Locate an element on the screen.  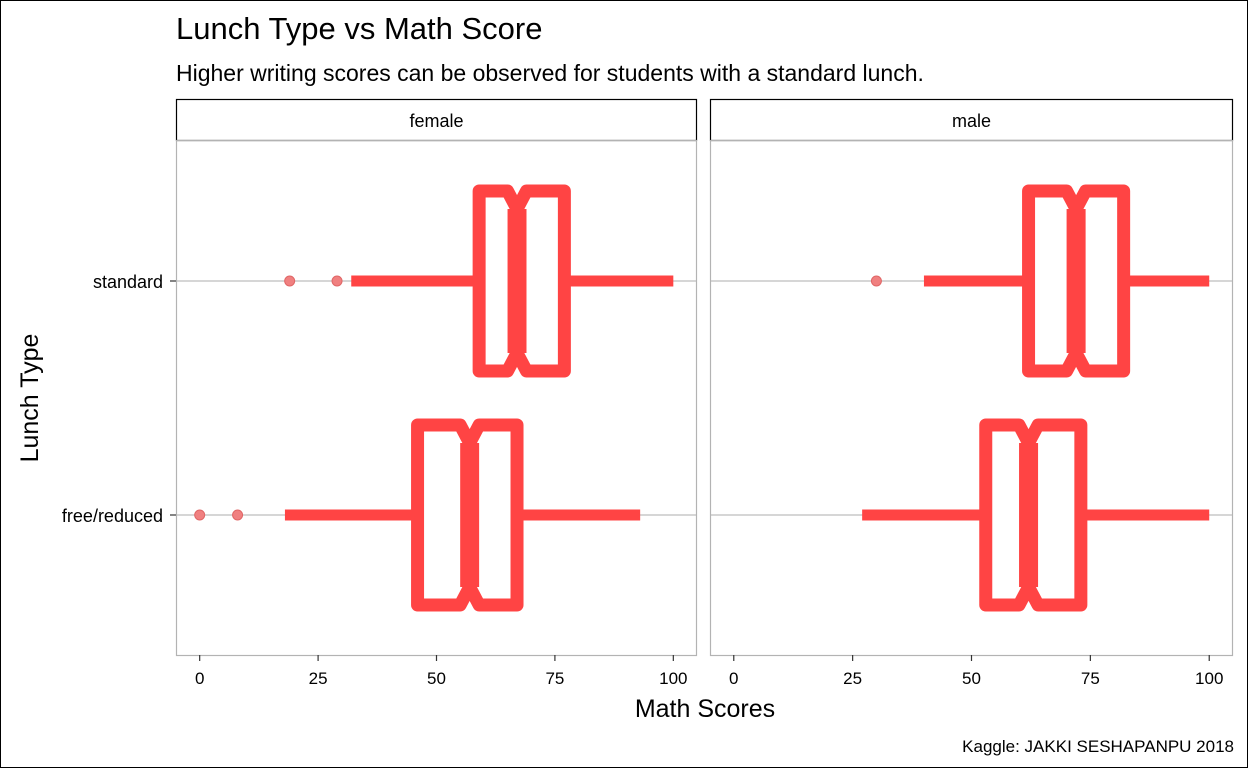
box-male-standard is located at coordinates (1040, 281).